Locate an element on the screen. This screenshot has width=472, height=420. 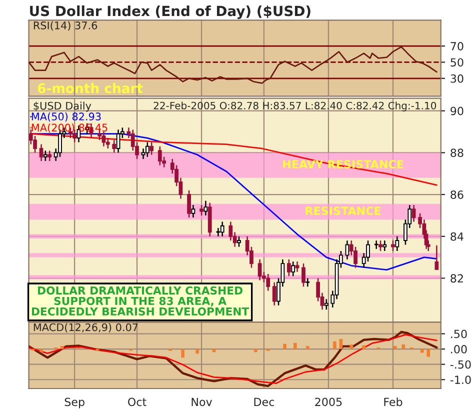
y-tick-label: 86 is located at coordinates (457, 194).